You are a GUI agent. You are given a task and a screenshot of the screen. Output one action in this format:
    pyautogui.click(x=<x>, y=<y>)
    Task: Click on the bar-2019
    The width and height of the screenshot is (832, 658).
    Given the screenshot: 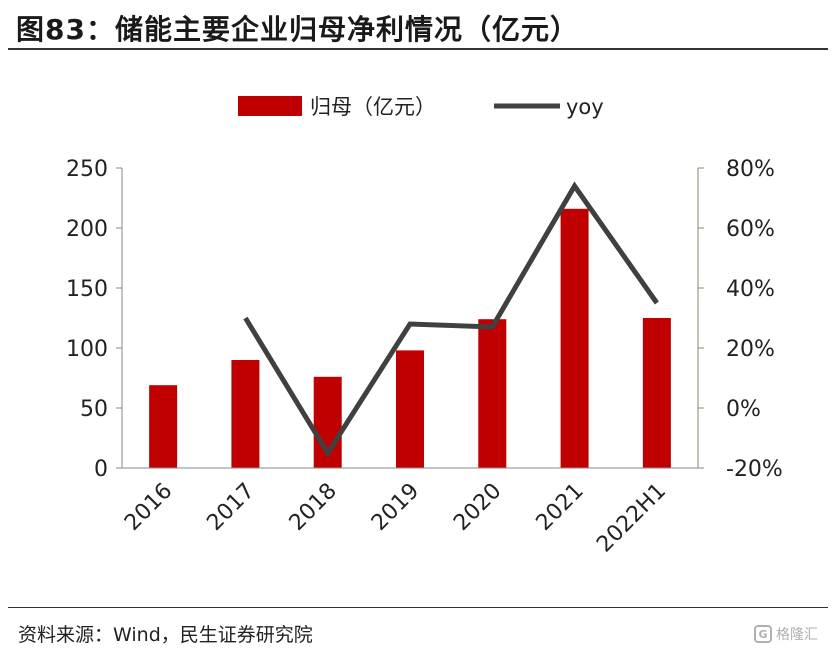 What is the action you would take?
    pyautogui.click(x=410, y=409)
    